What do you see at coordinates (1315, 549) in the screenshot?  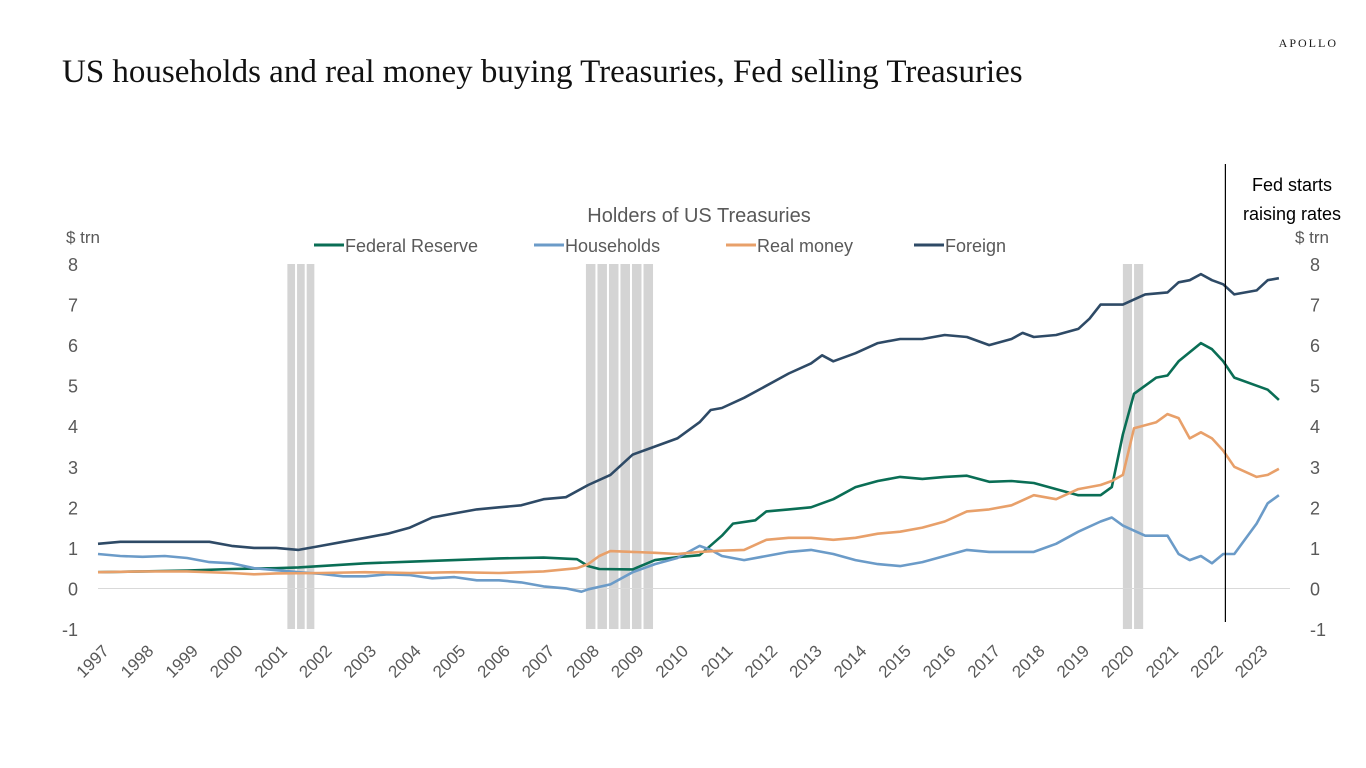 I see `y-tick-label-right: 1` at bounding box center [1315, 549].